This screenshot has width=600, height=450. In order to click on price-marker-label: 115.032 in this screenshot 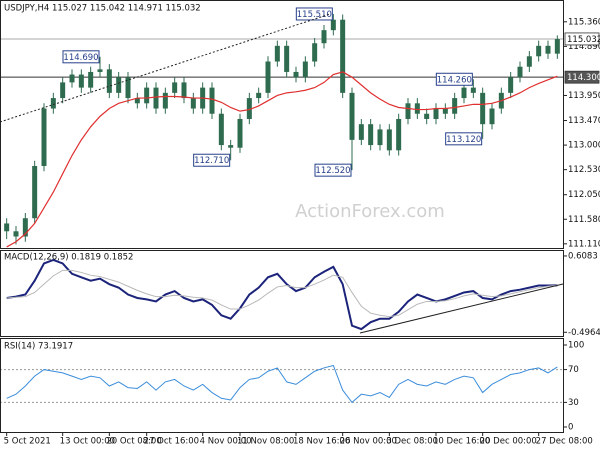, I will do `click(583, 40)`.